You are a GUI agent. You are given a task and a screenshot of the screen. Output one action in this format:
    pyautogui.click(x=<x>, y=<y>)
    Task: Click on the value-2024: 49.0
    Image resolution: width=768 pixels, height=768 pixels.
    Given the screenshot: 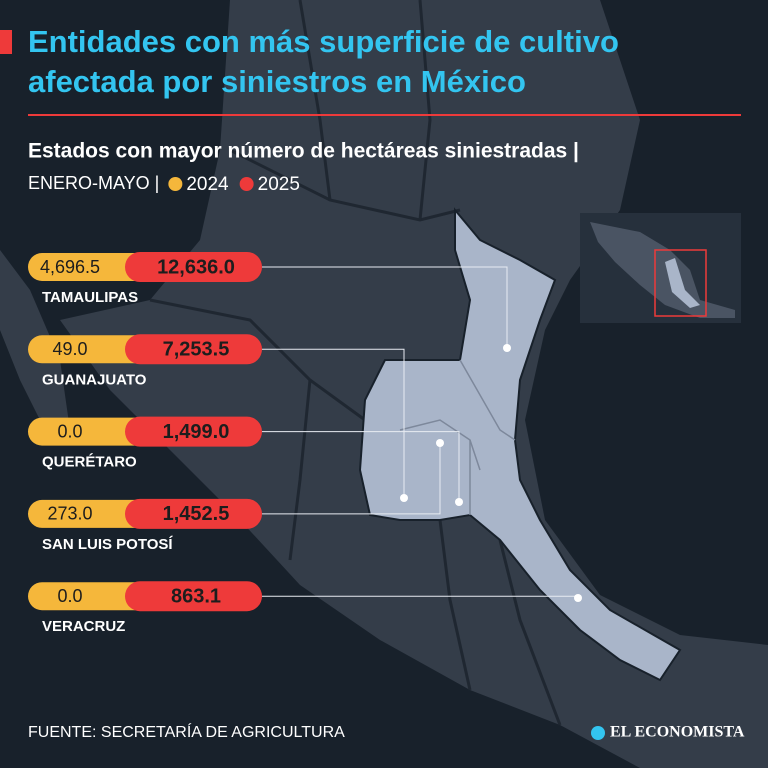 What is the action you would take?
    pyautogui.click(x=69, y=349)
    